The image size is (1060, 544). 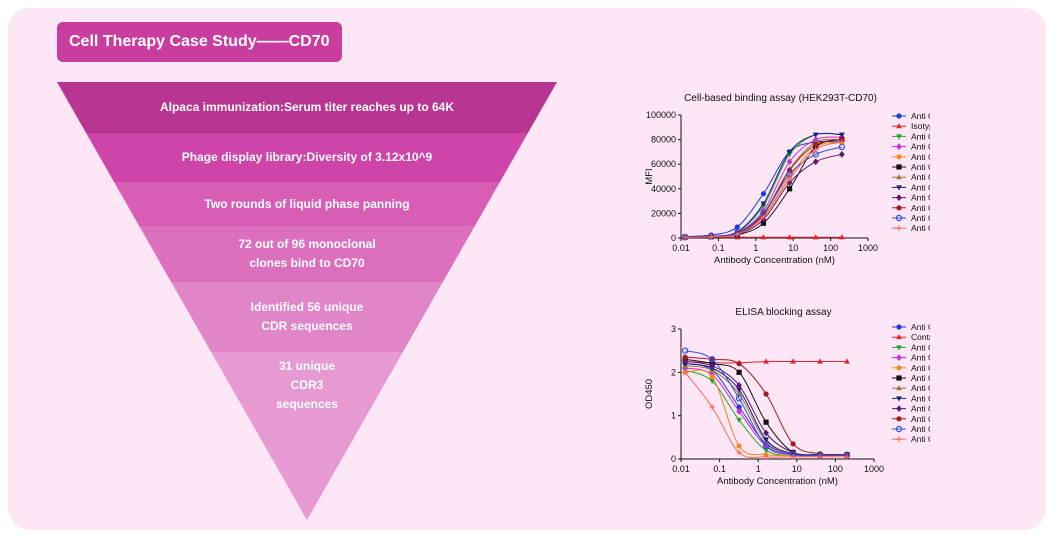 What do you see at coordinates (673, 329) in the screenshot?
I see `y-tick-label: 3` at bounding box center [673, 329].